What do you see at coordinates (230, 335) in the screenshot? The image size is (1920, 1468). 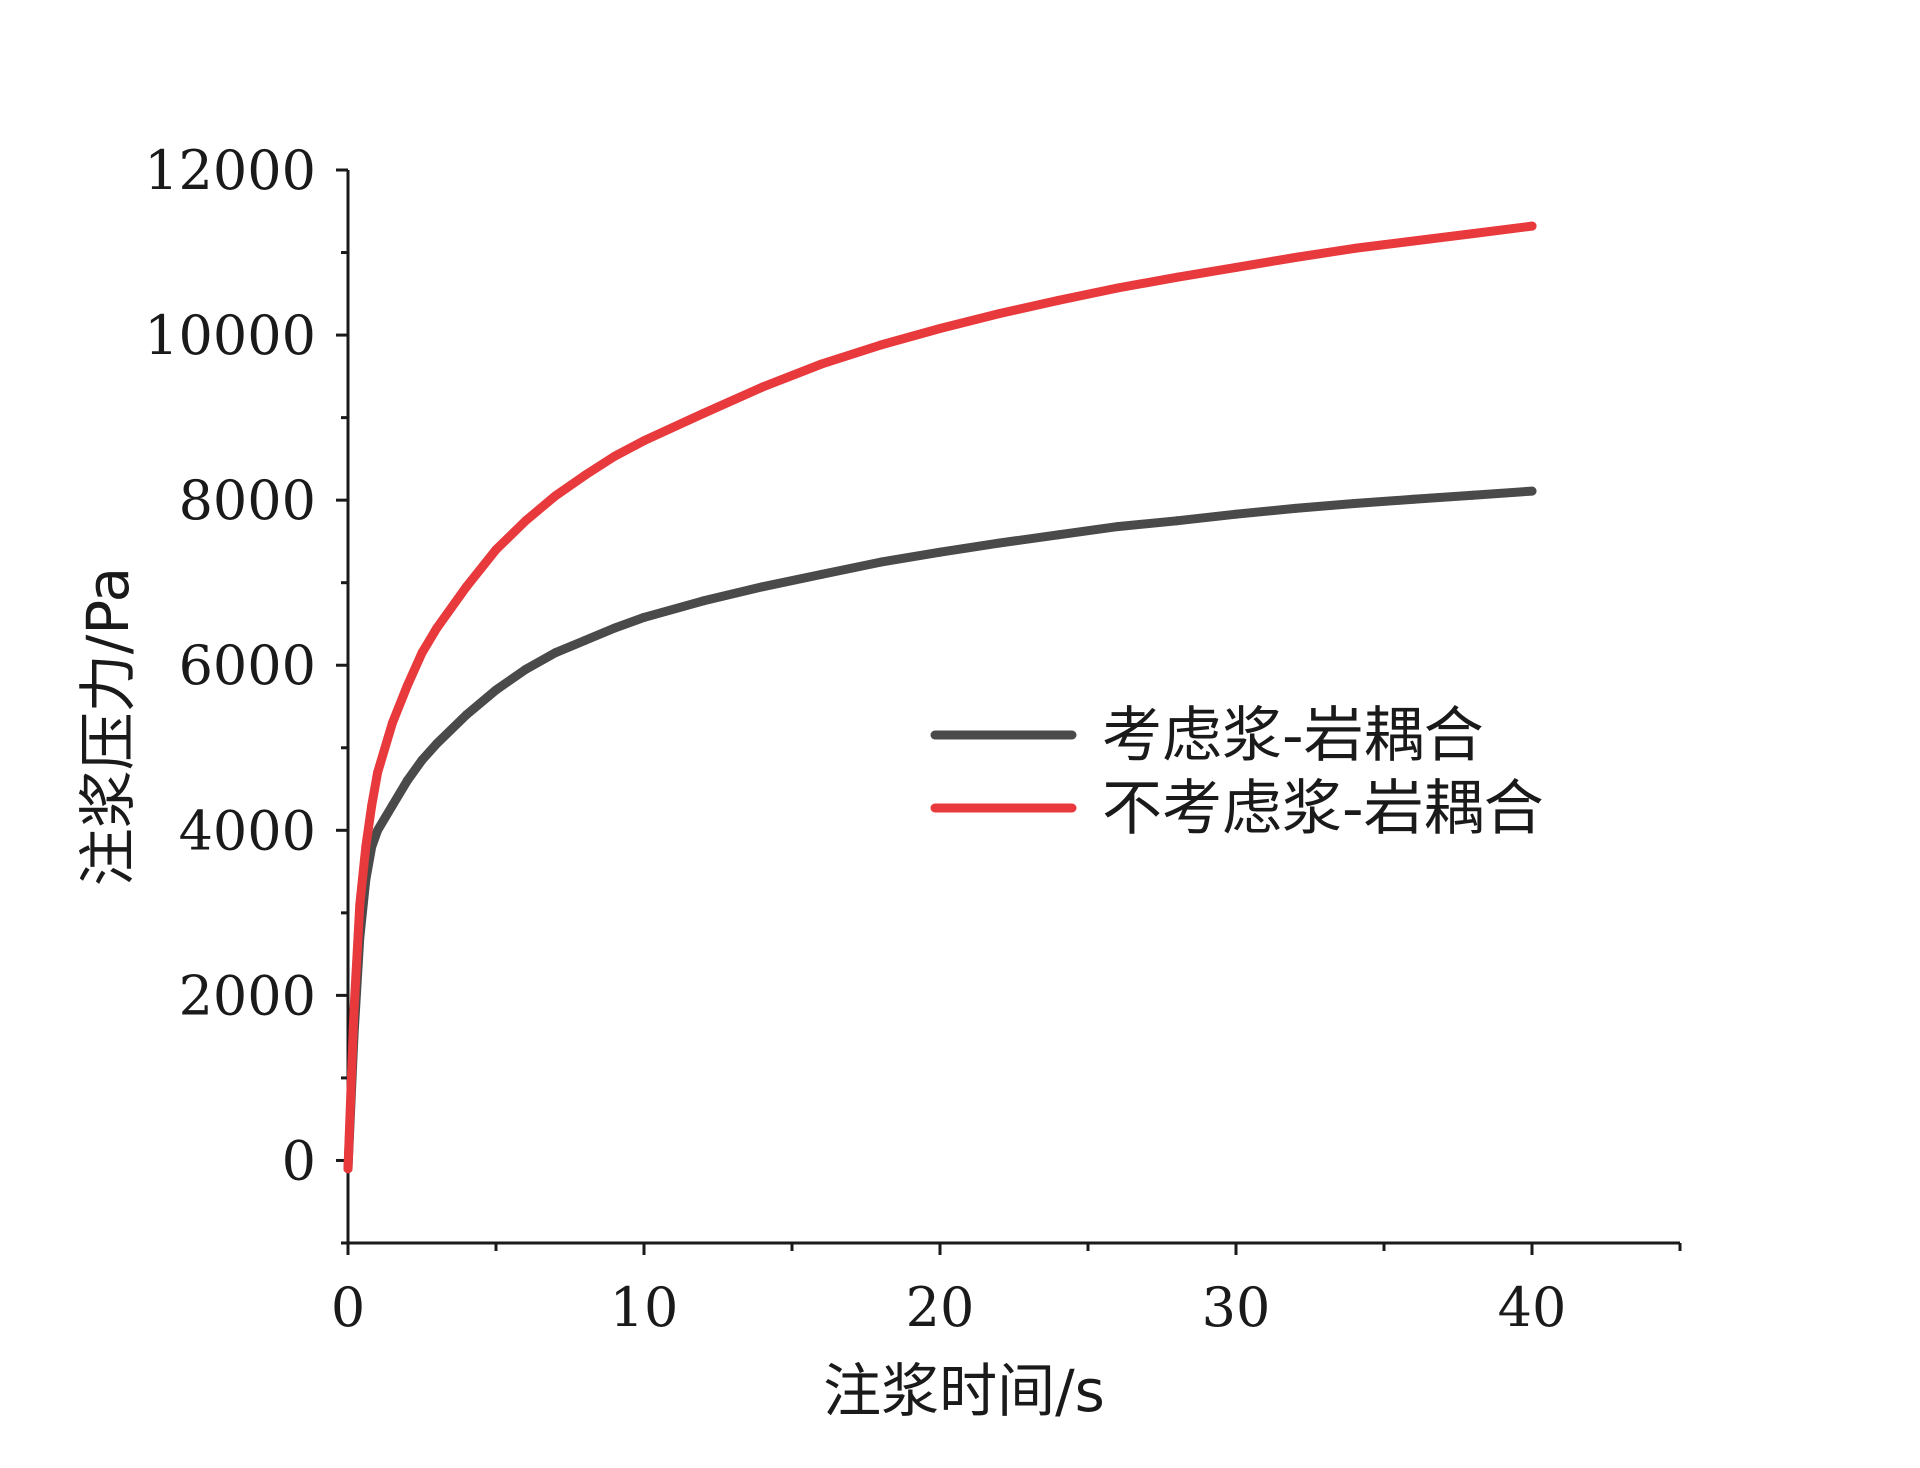 I see `y-tick-label: 10000` at bounding box center [230, 335].